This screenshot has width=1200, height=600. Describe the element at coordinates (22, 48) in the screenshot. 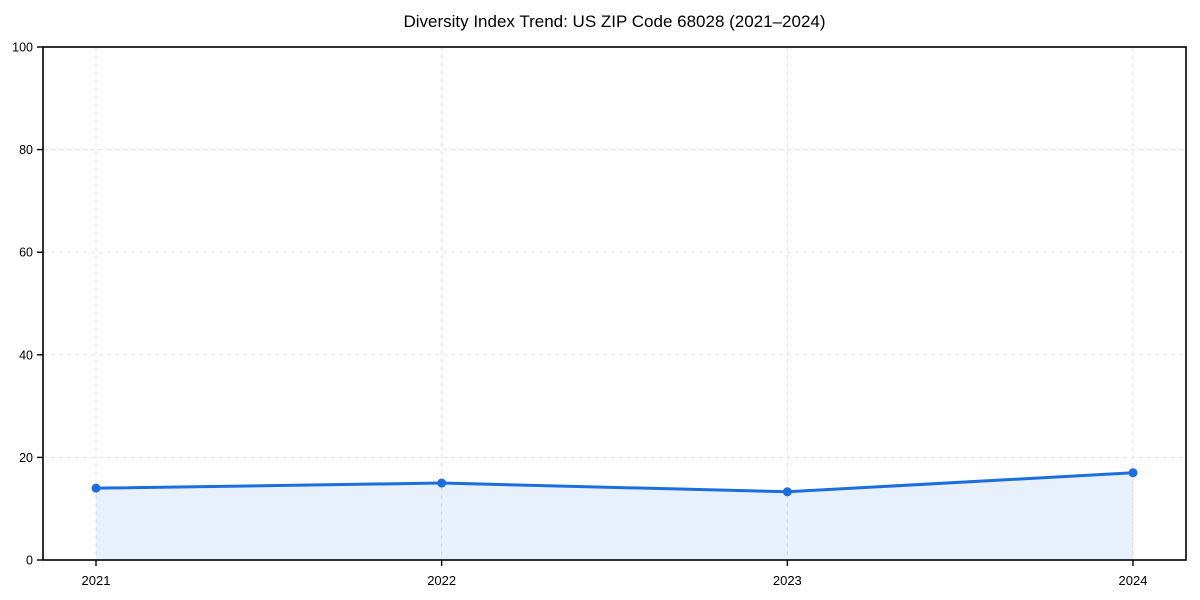

I see `y-tick-label: 100` at that location.